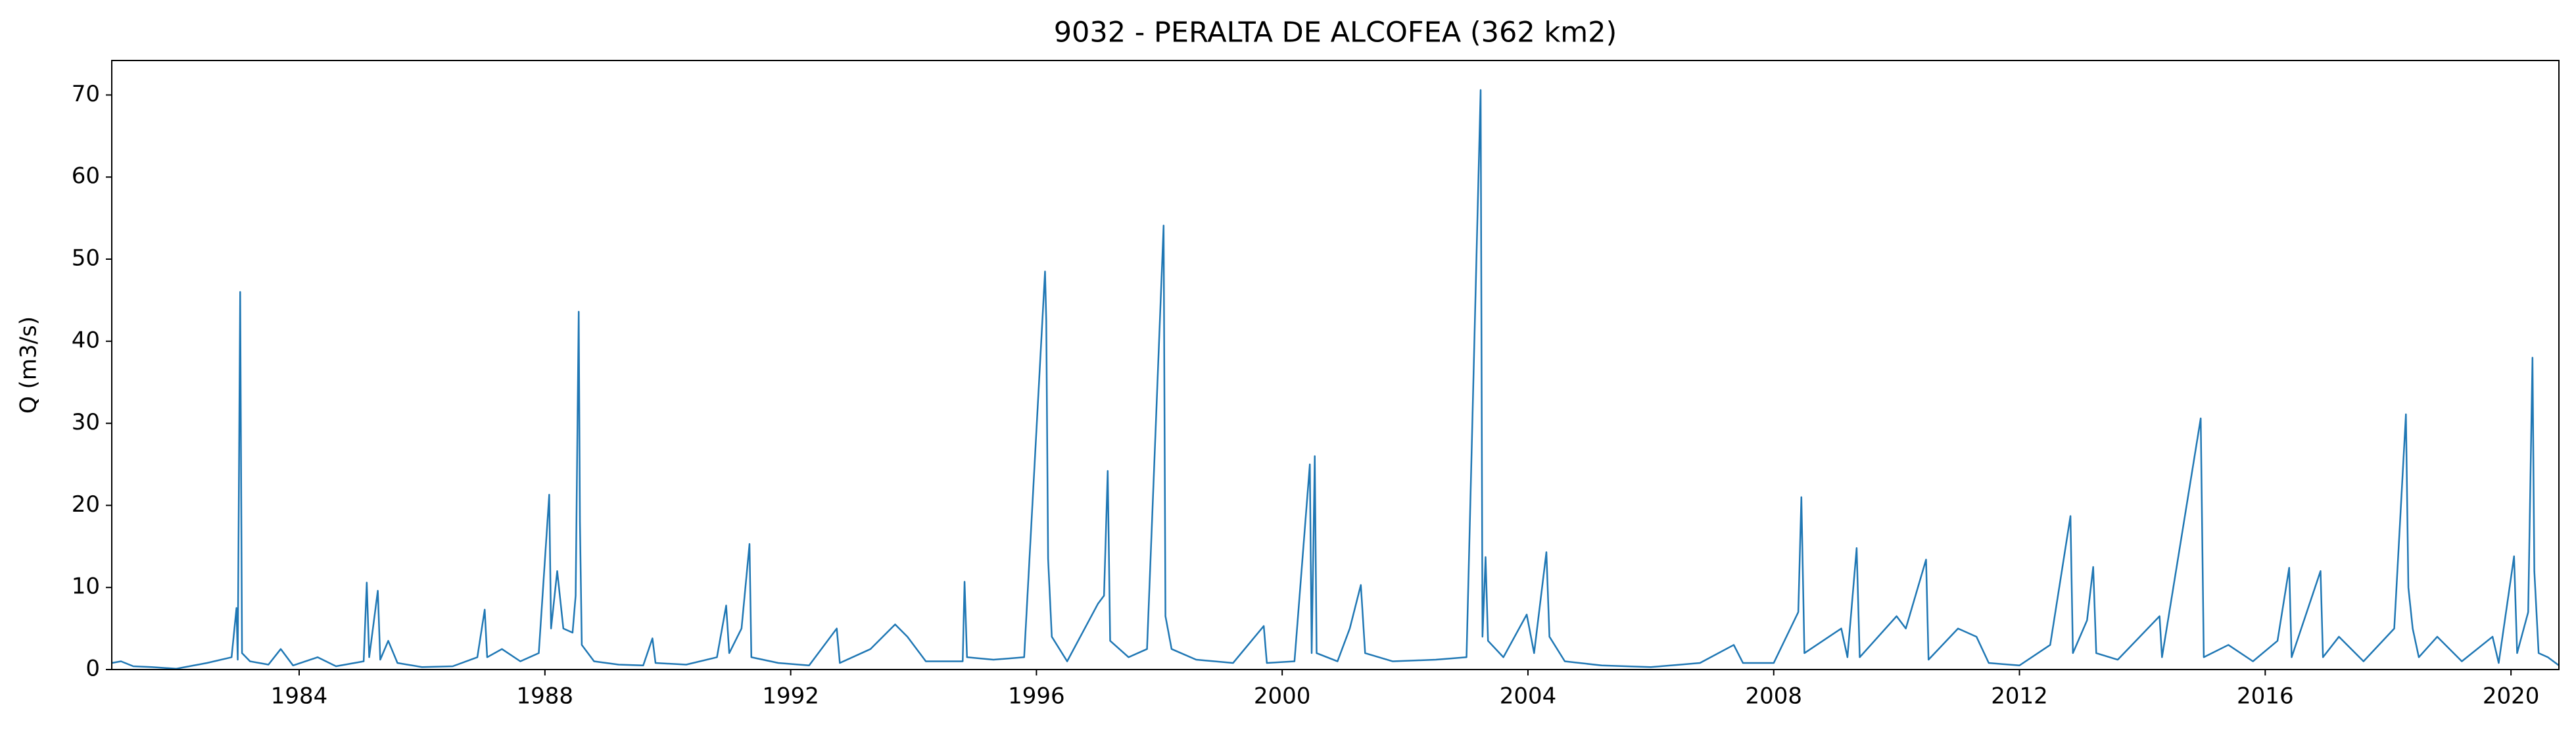 This screenshot has height=734, width=2576. Describe the element at coordinates (86, 94) in the screenshot. I see `y-tick-label: 70` at that location.